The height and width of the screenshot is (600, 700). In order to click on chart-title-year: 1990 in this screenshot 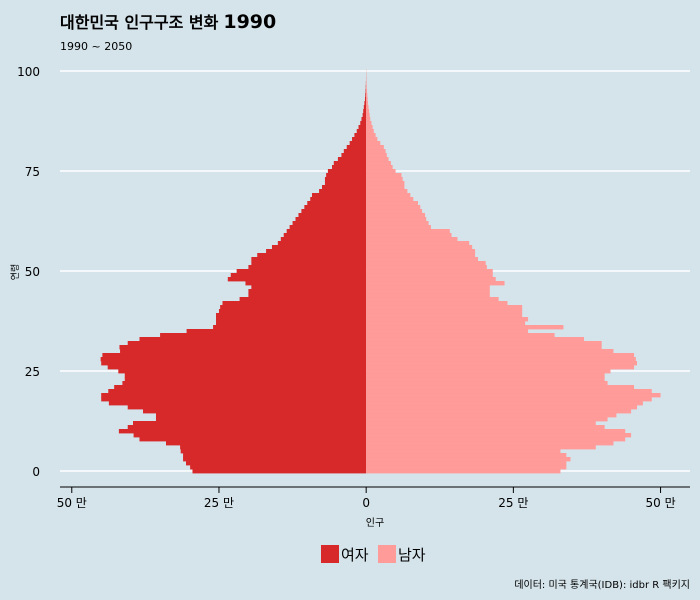, I will do `click(249, 22)`.